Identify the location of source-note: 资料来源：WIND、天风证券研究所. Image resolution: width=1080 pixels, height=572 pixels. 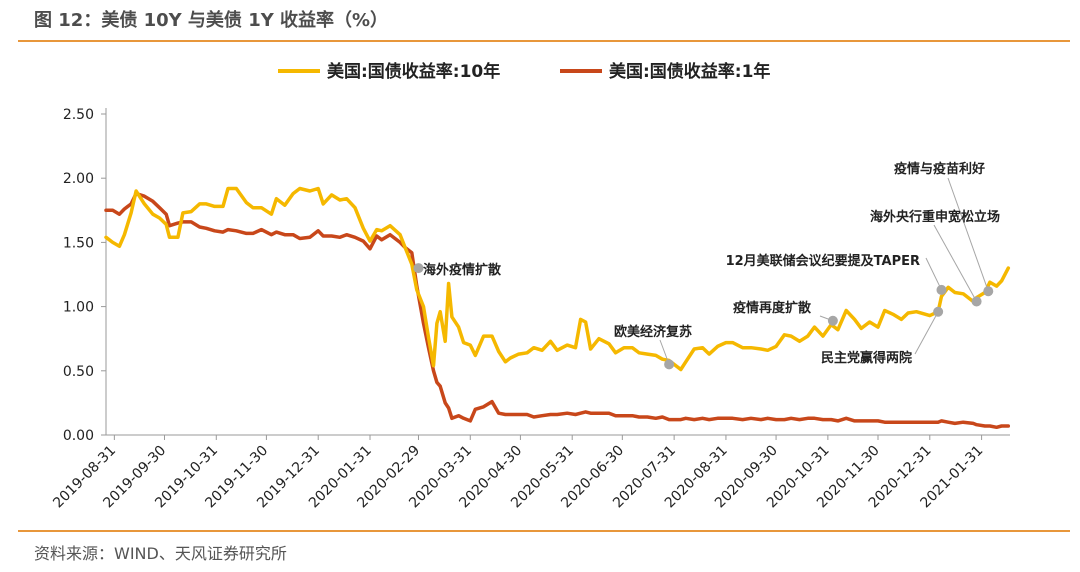
(160, 553).